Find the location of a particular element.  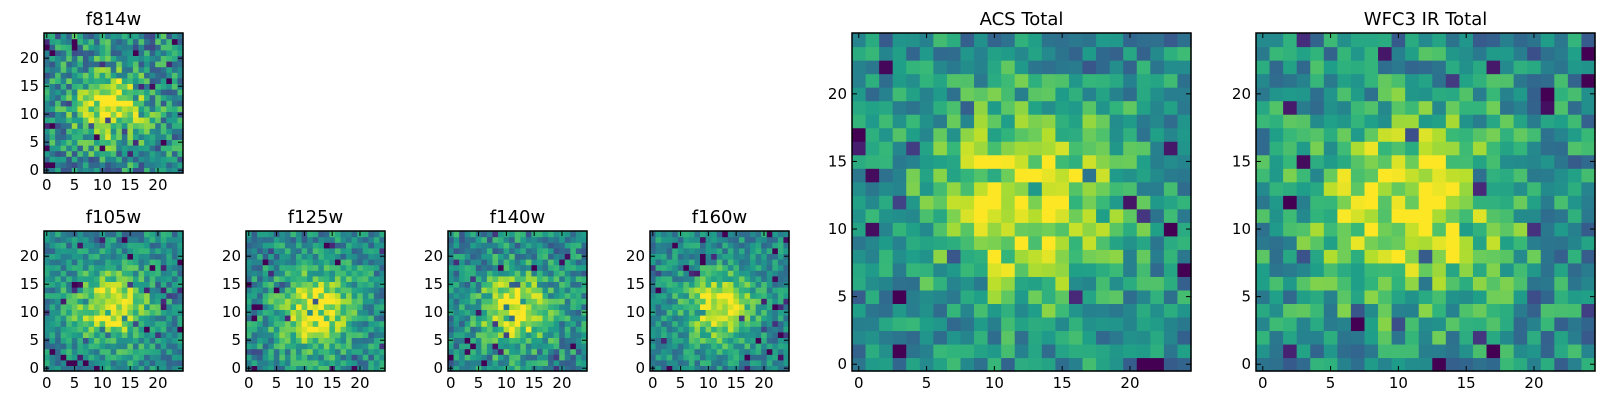

x-tick-label: 5 is located at coordinates (1331, 383).